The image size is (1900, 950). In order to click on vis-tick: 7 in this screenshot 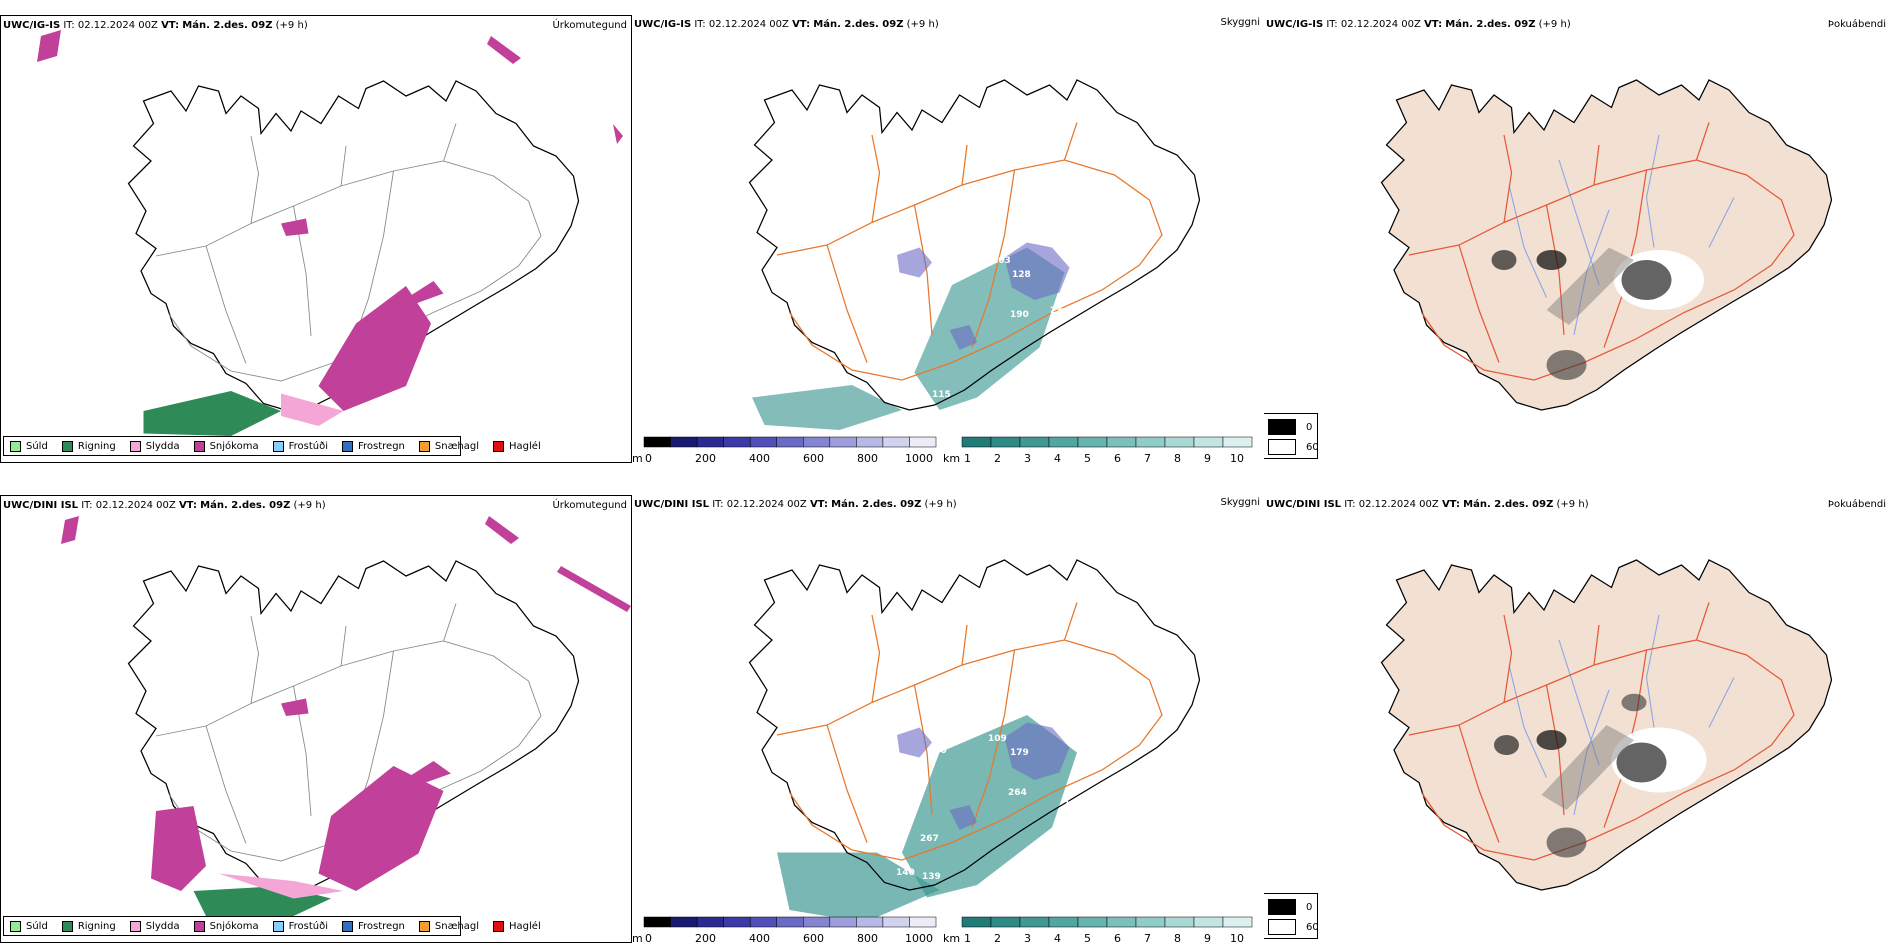, I will do `click(1147, 937)`.